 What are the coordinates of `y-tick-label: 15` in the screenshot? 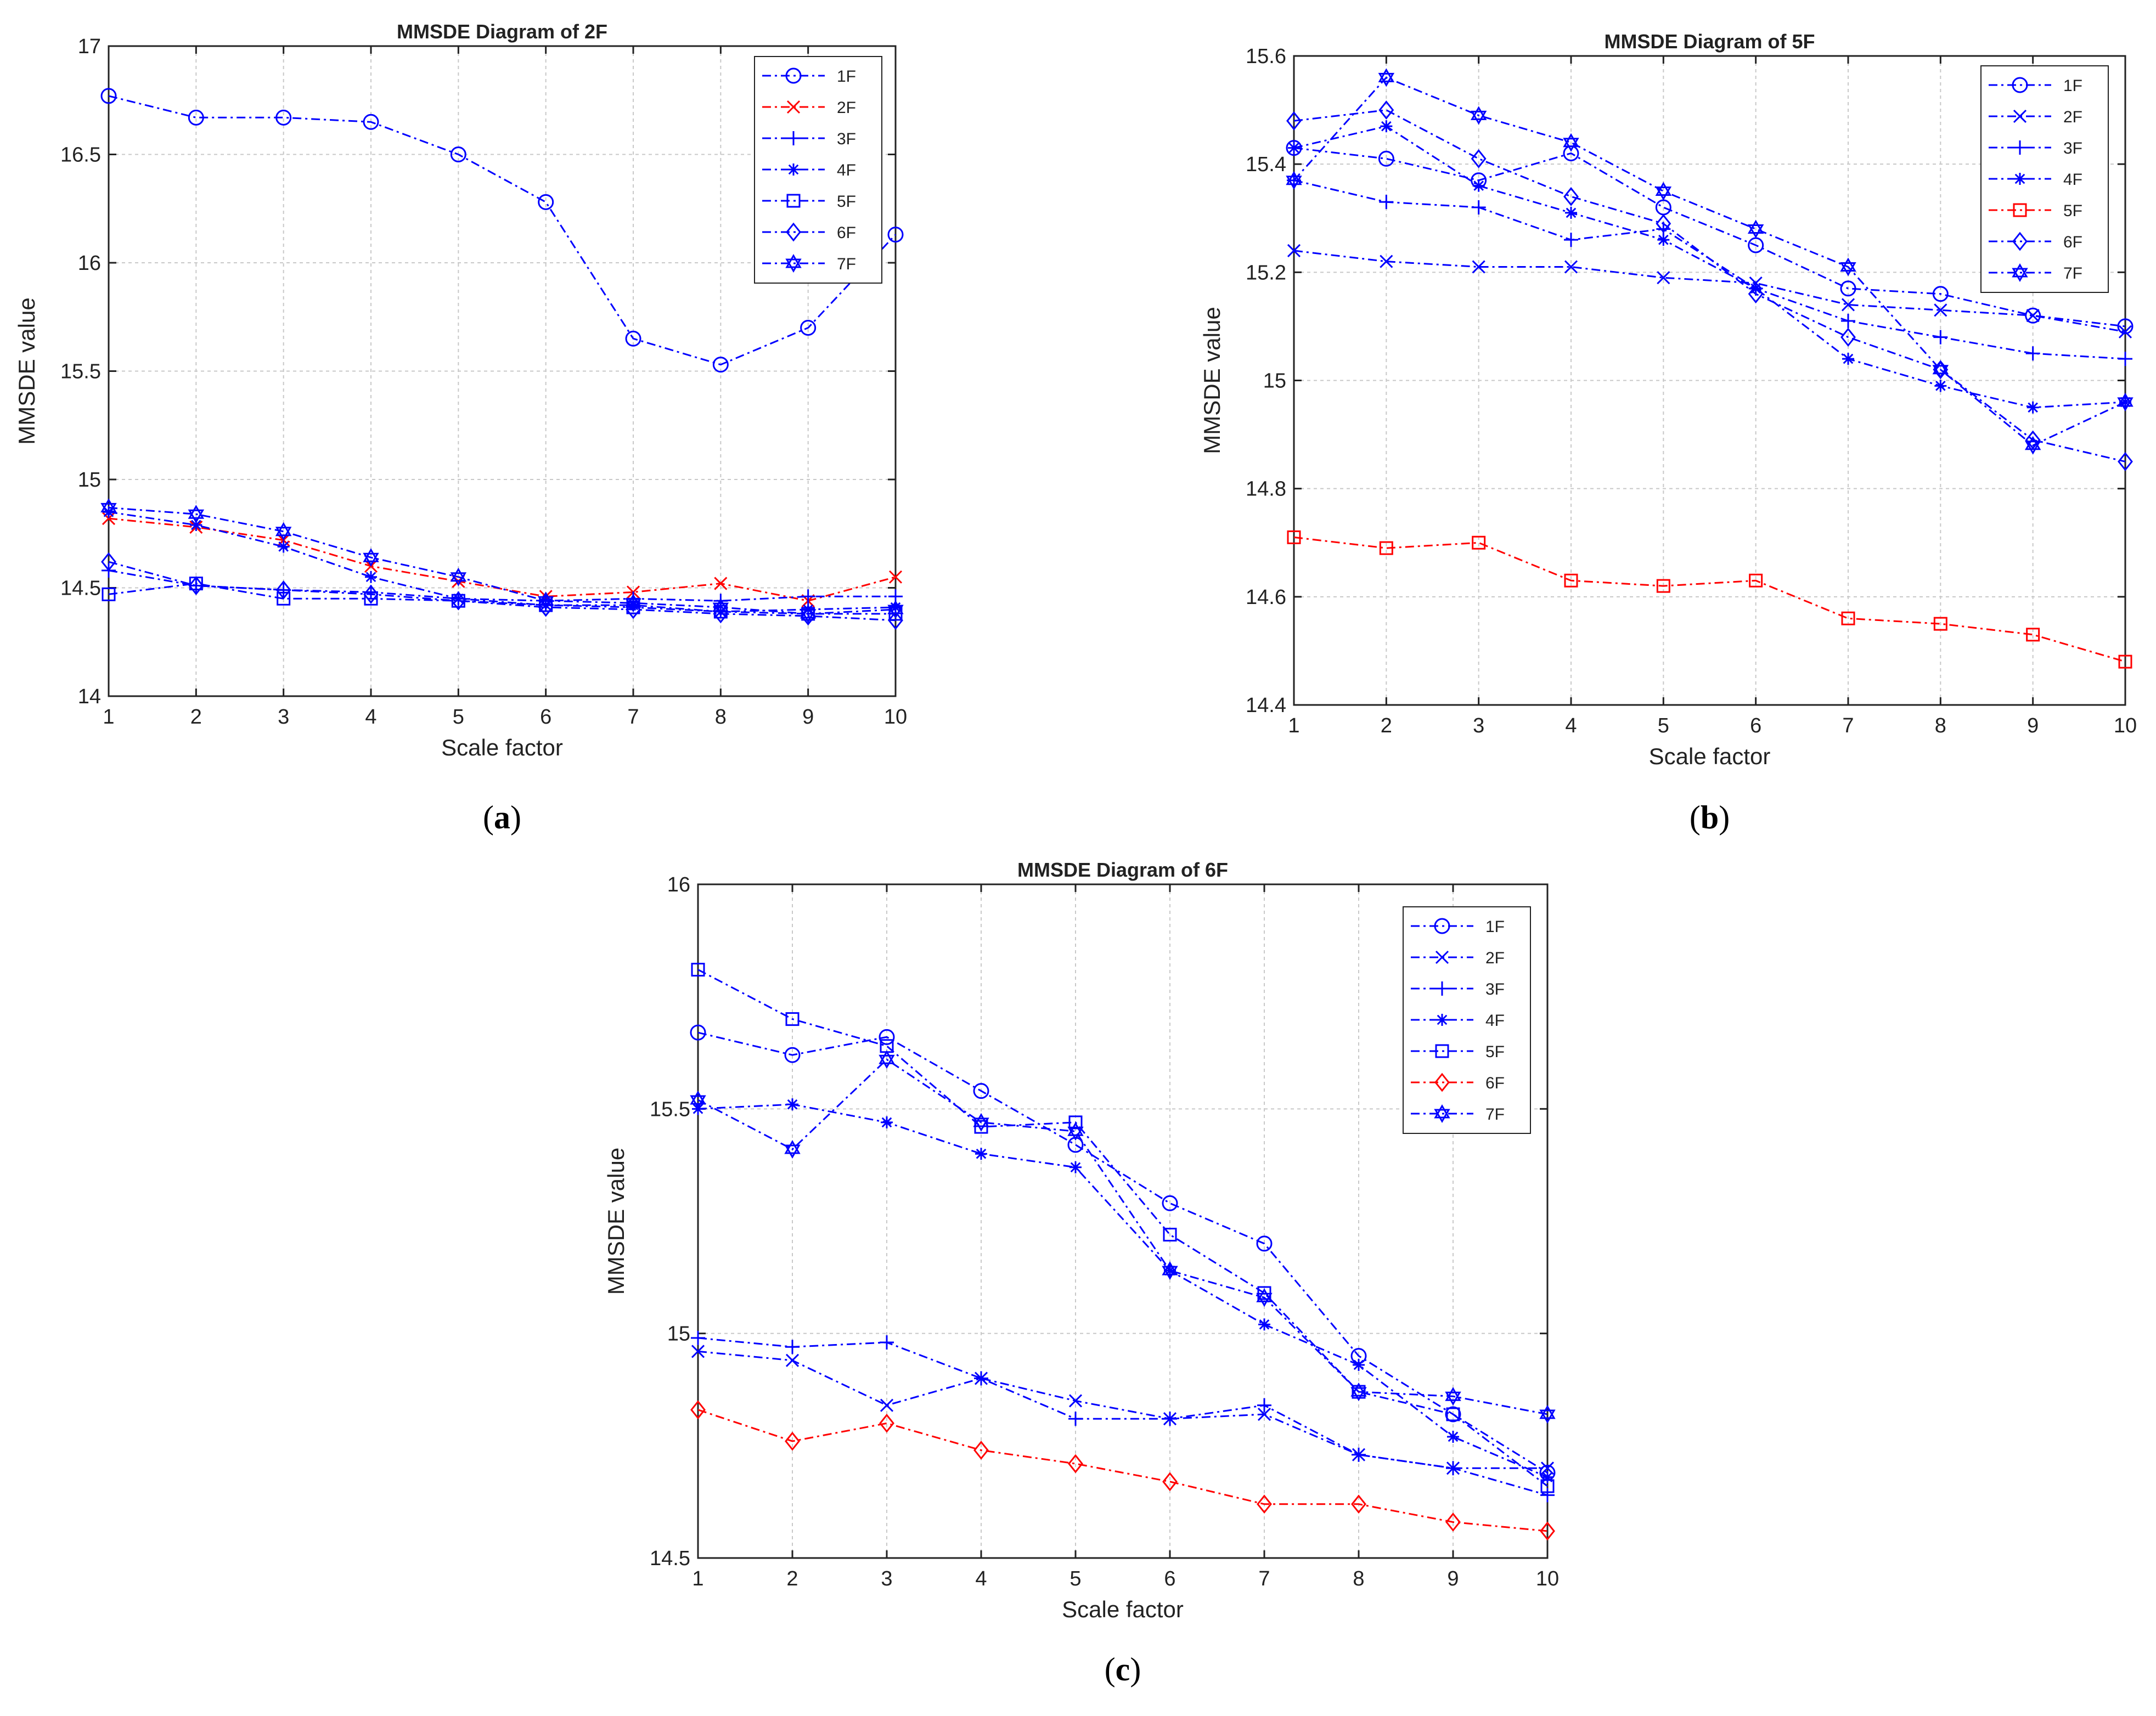 It's located at (90, 480).